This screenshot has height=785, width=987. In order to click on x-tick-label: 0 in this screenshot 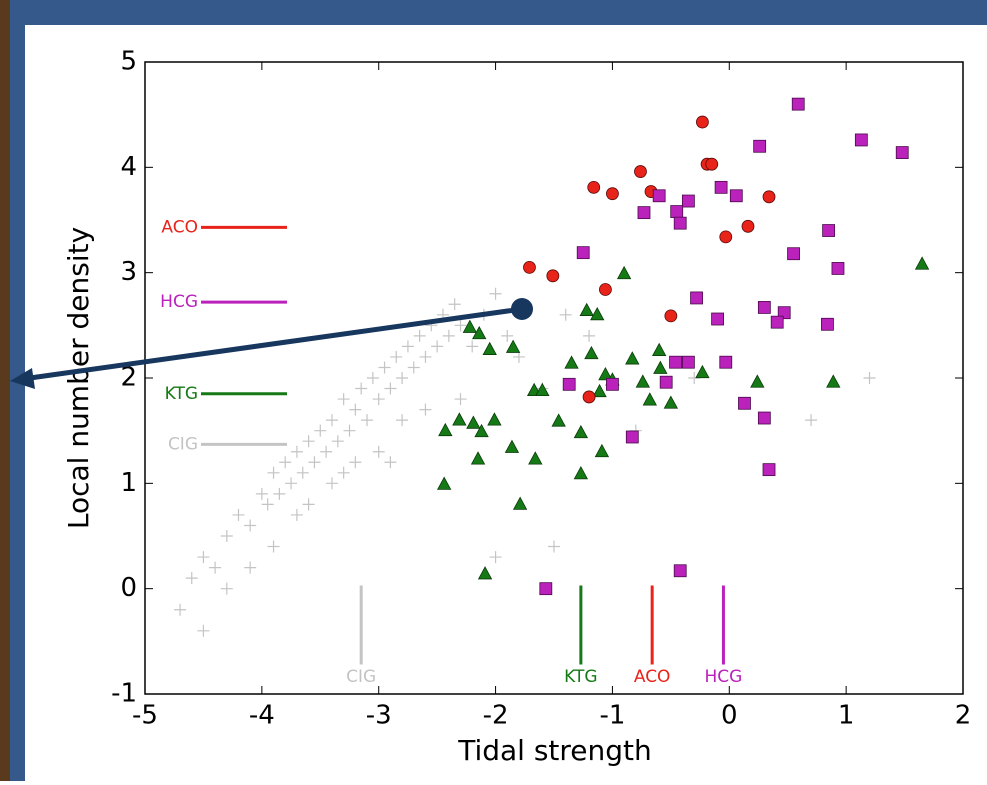, I will do `click(729, 716)`.